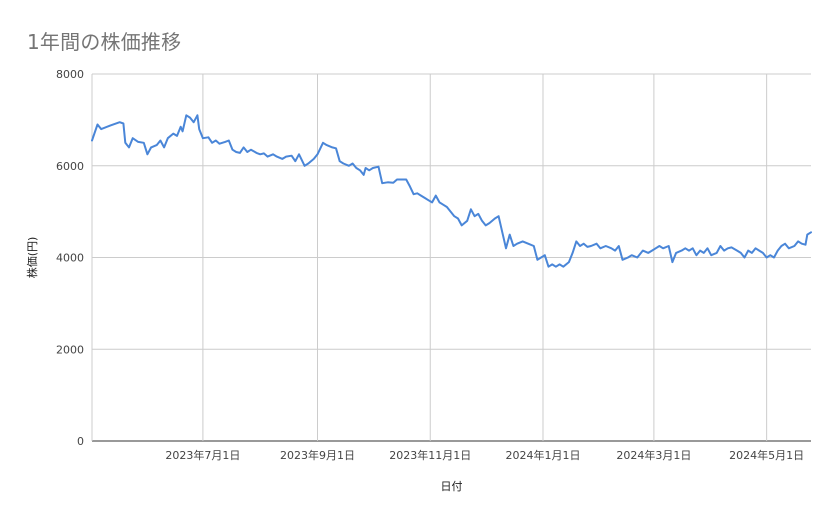 The image size is (839, 519). What do you see at coordinates (430, 455) in the screenshot?
I see `x-tick-label: 2023年11月1日` at bounding box center [430, 455].